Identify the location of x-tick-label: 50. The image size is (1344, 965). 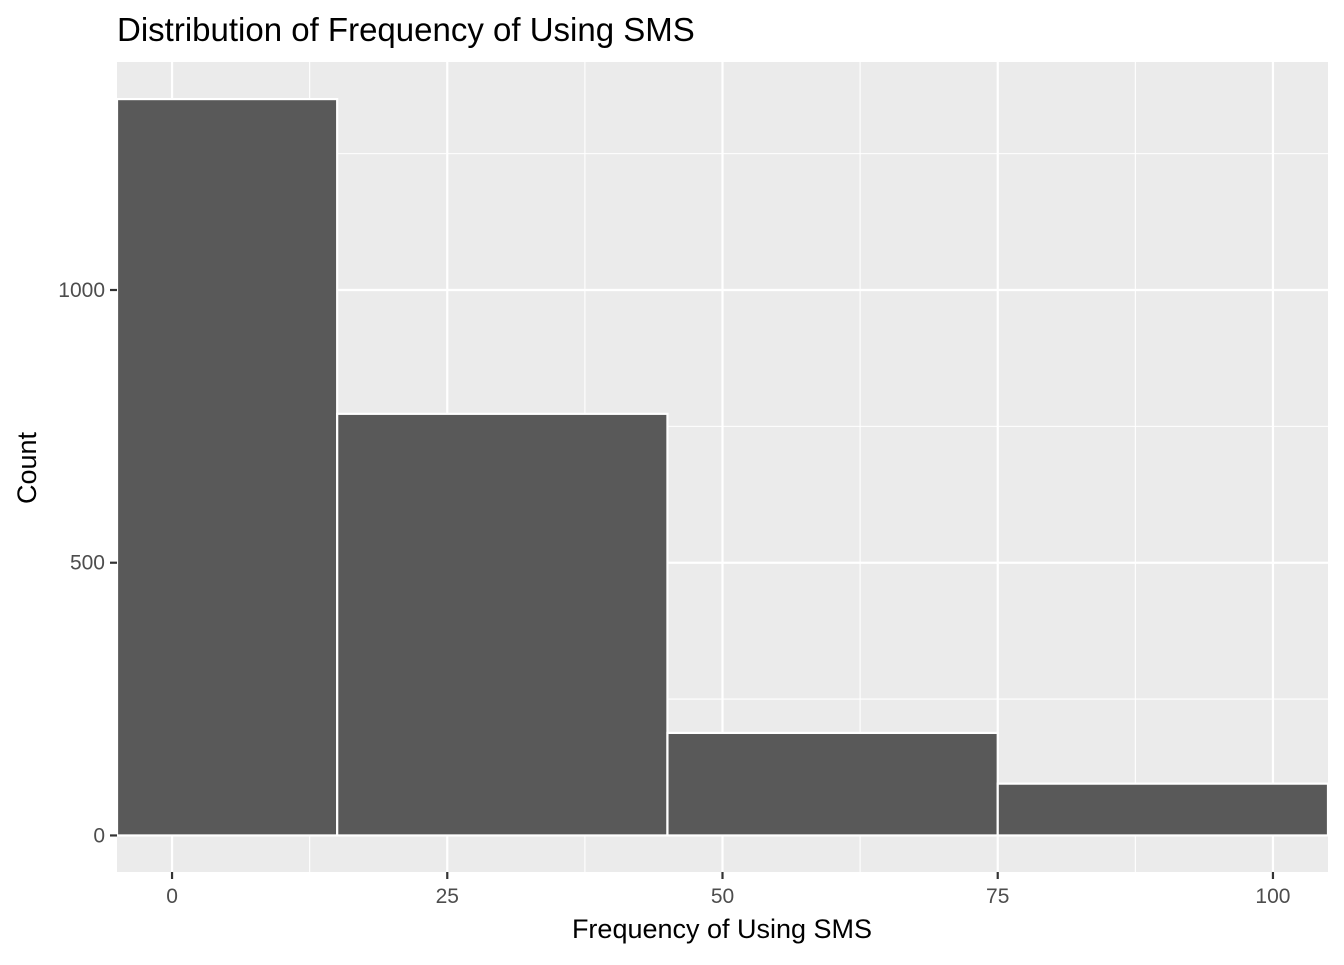
(722, 896).